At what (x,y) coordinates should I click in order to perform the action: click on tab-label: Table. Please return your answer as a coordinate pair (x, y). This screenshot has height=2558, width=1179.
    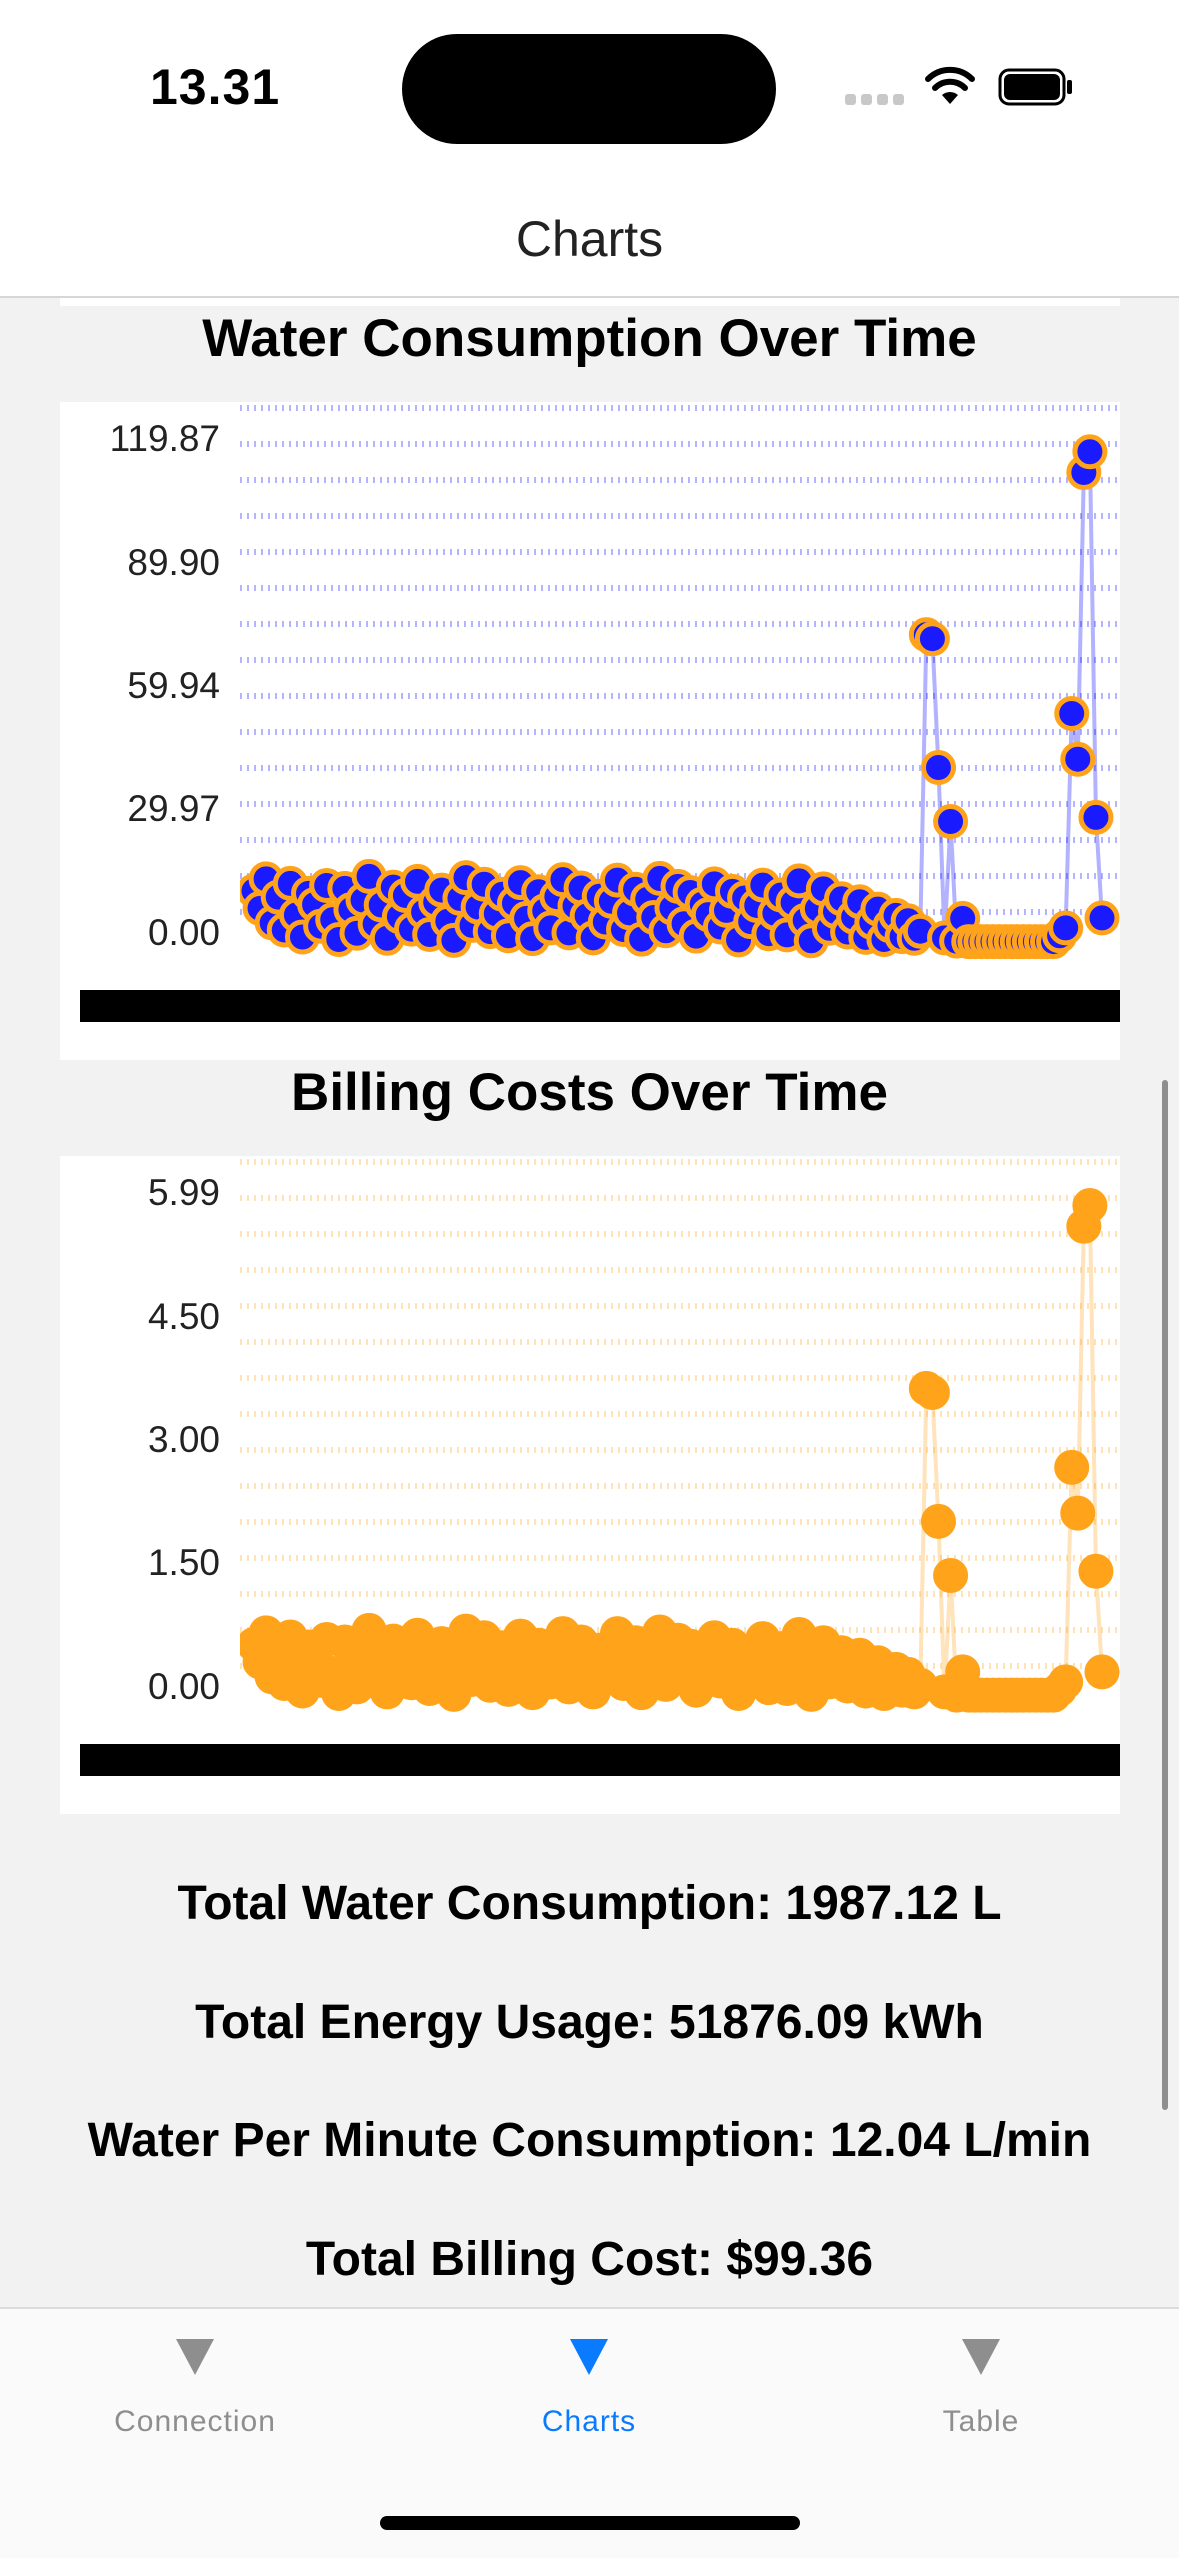
    Looking at the image, I should click on (981, 2421).